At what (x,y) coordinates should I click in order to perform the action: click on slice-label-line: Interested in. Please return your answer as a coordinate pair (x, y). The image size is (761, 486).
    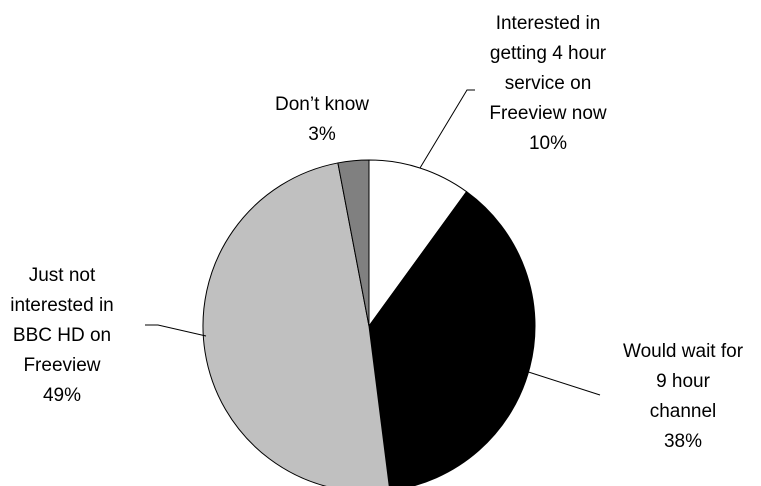
    Looking at the image, I should click on (548, 23).